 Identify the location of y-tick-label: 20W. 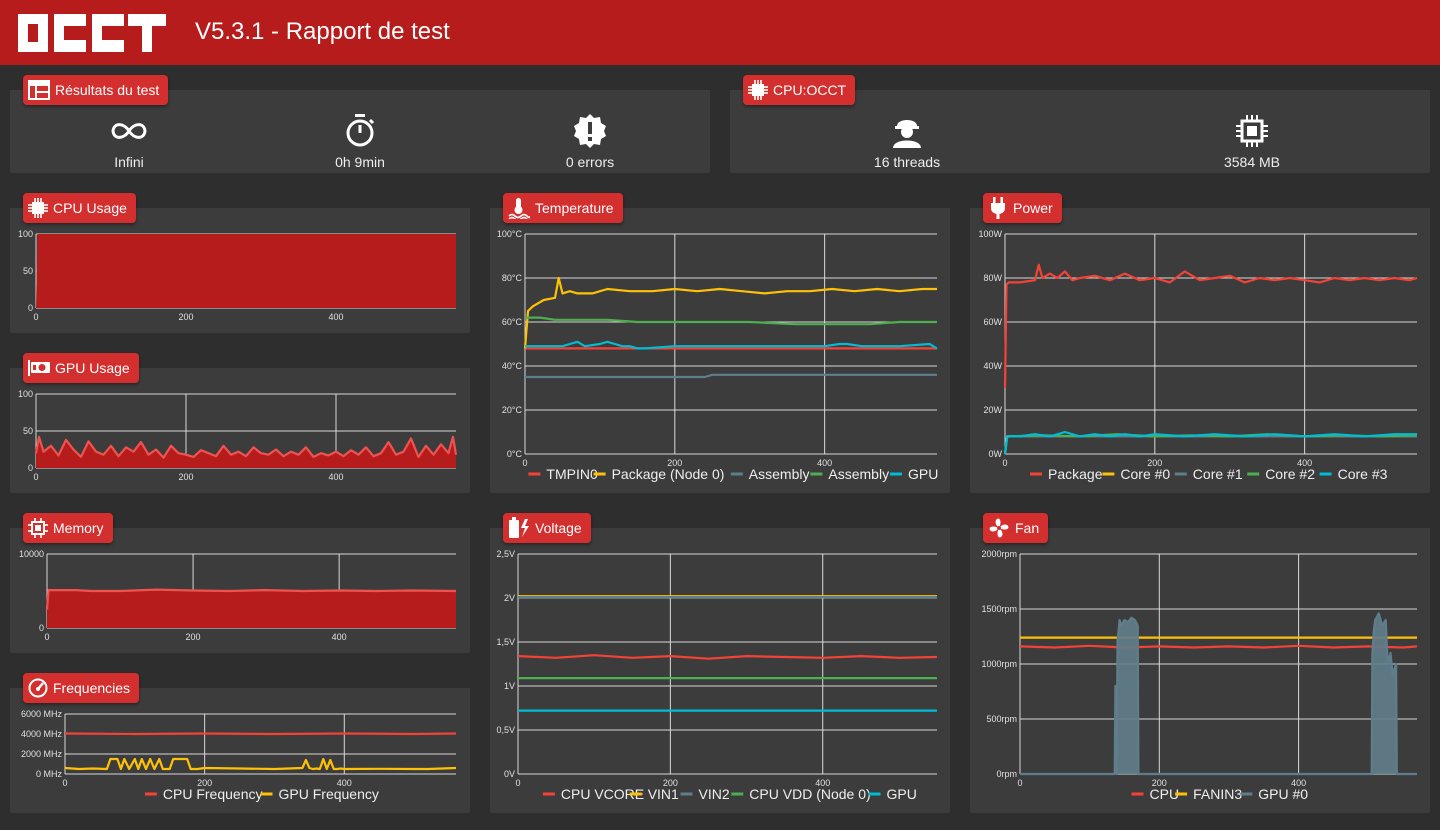
(992, 410).